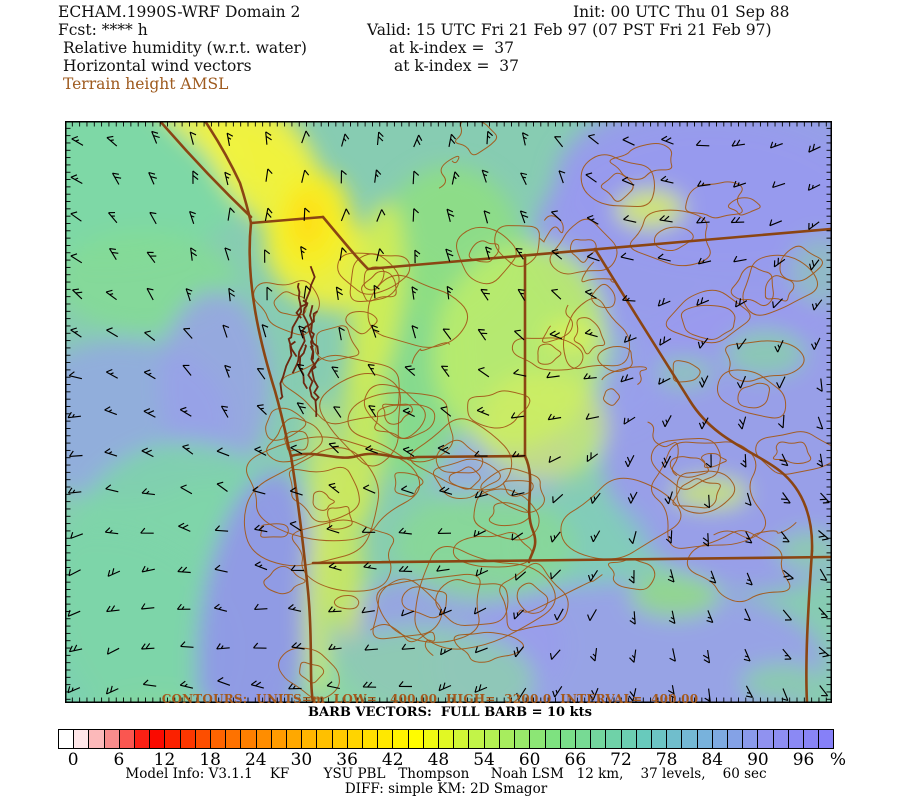 The image size is (900, 800). Describe the element at coordinates (450, 712) in the screenshot. I see `barb-legend-label: BARB VECTORS: FULL BARB = 10 kts` at that location.